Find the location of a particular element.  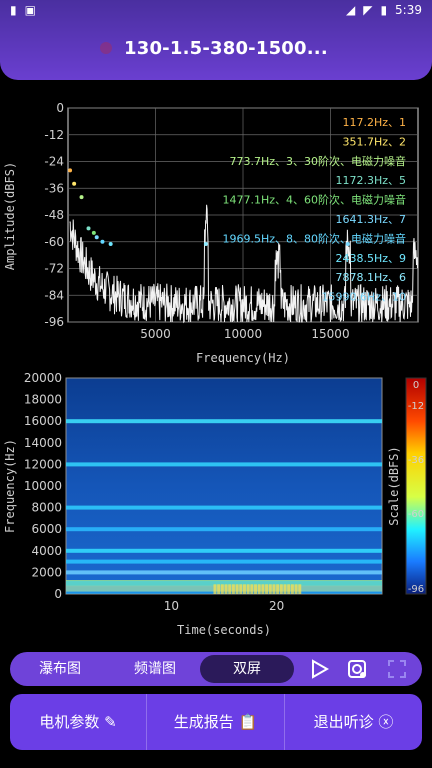

fullscreen-icon is located at coordinates (397, 669).